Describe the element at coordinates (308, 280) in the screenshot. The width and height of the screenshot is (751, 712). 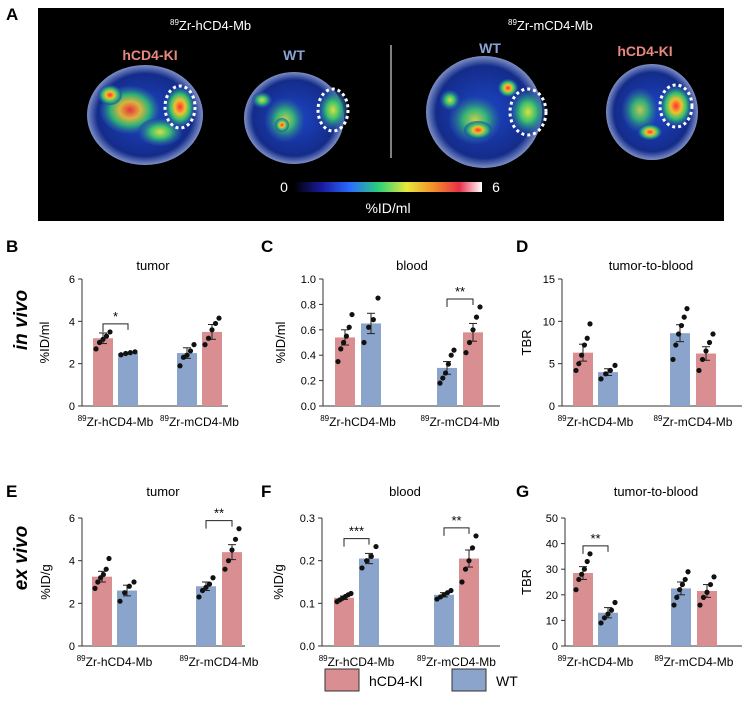
I see `y-tick-label: 1.0` at that location.